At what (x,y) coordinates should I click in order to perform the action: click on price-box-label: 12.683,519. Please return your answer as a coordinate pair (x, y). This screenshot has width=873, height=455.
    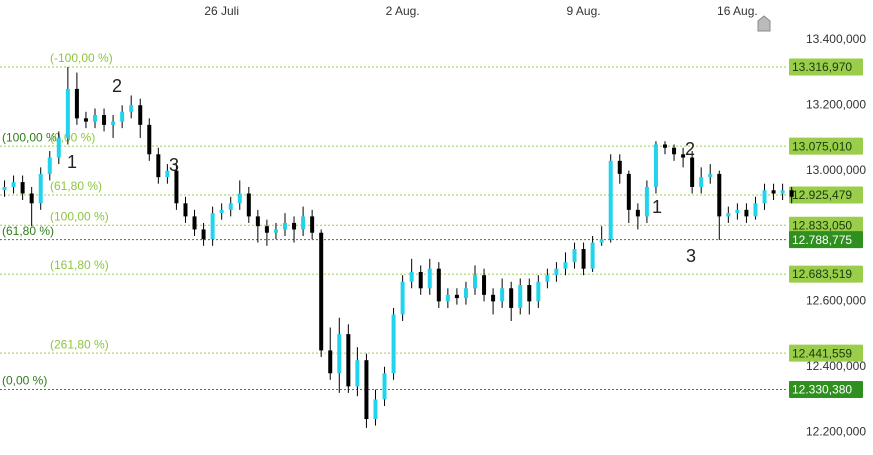
    Looking at the image, I should click on (822, 274).